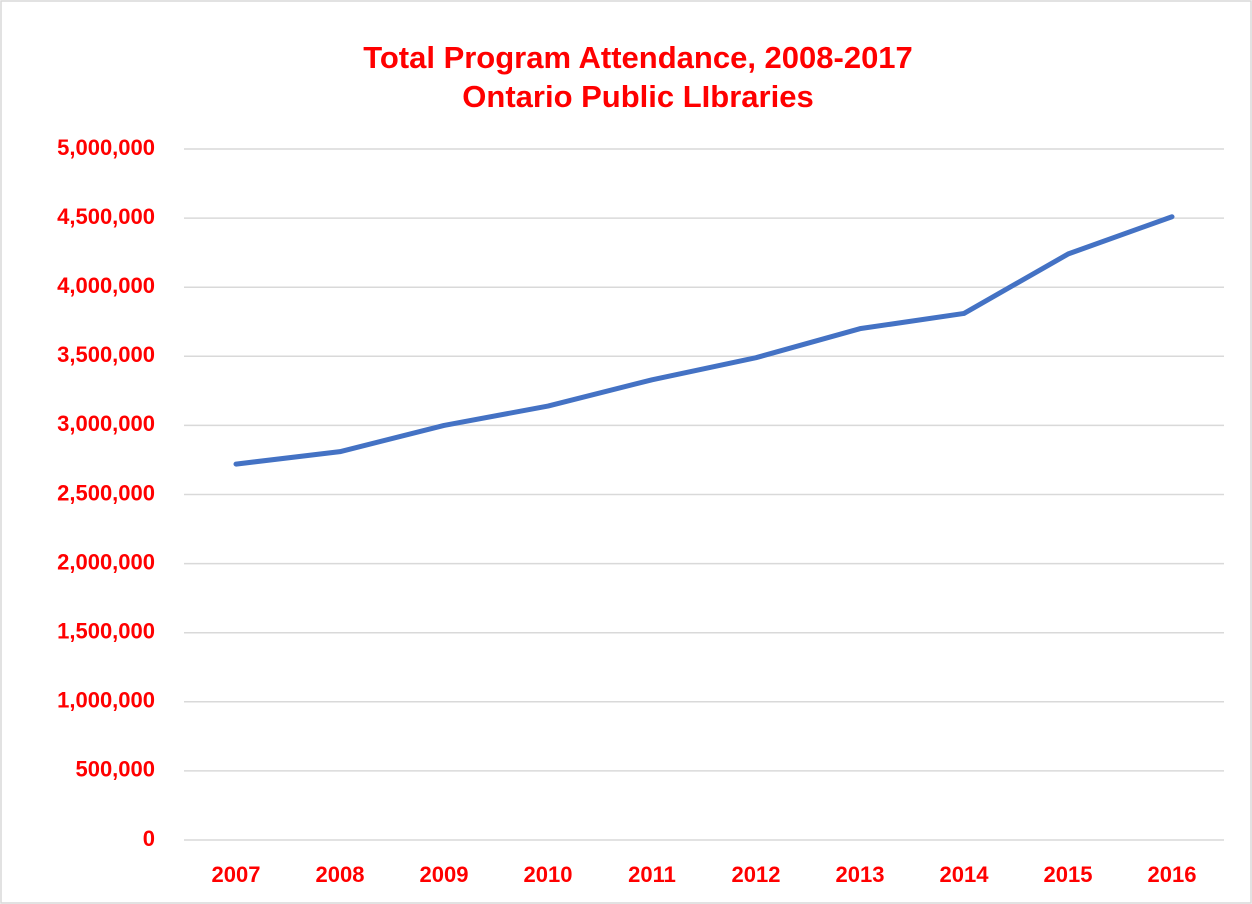 Image resolution: width=1252 pixels, height=904 pixels. I want to click on x-tick-label: 2007, so click(236, 874).